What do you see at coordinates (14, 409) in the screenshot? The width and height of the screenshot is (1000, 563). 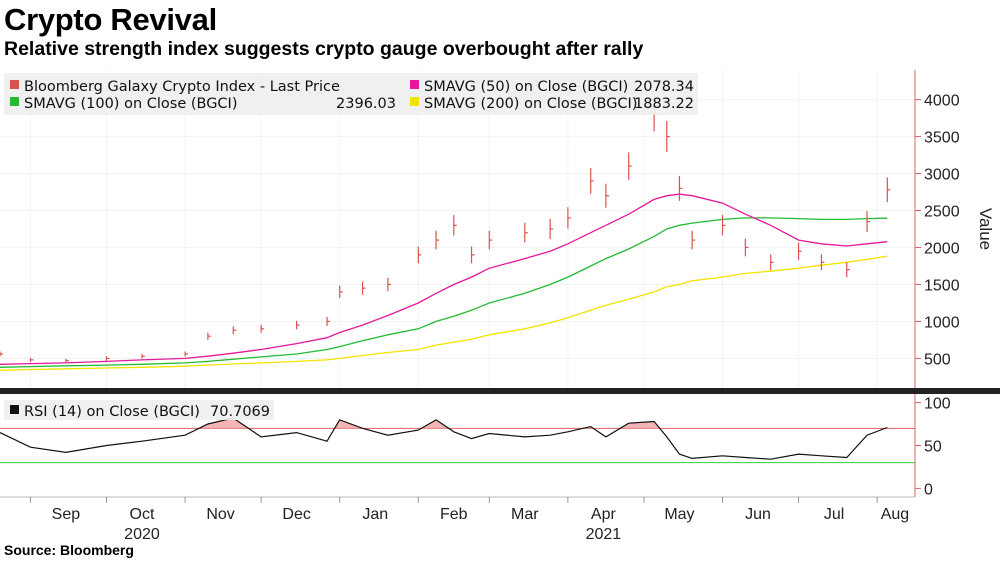 I see `rsi-legend-swatch` at bounding box center [14, 409].